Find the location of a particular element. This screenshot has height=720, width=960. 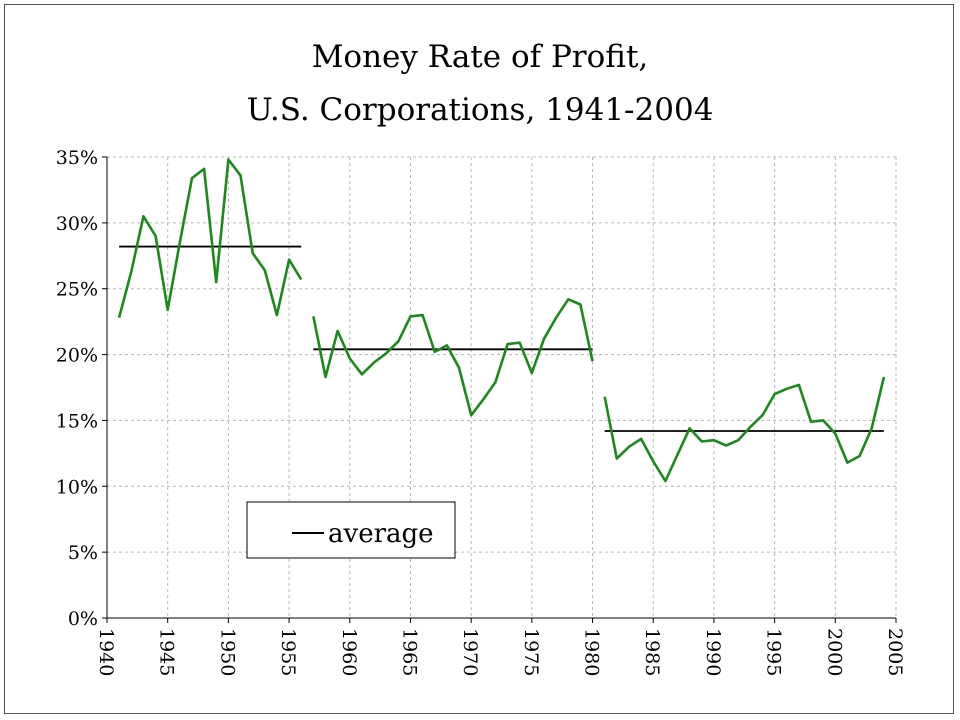

y-tick-label: 25% is located at coordinates (77, 290).